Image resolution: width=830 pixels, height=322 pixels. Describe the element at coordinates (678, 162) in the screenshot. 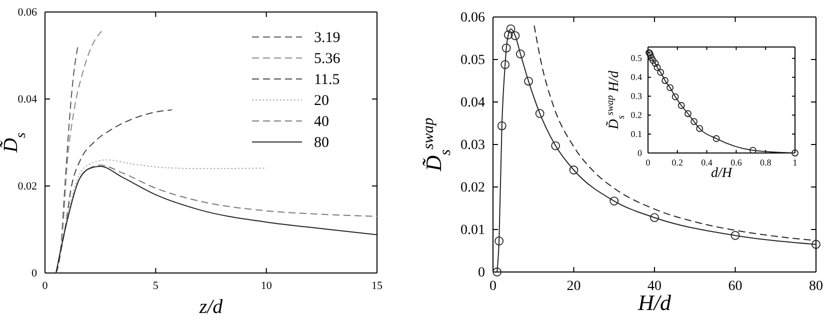

I see `x-tick-label: 0.2` at that location.